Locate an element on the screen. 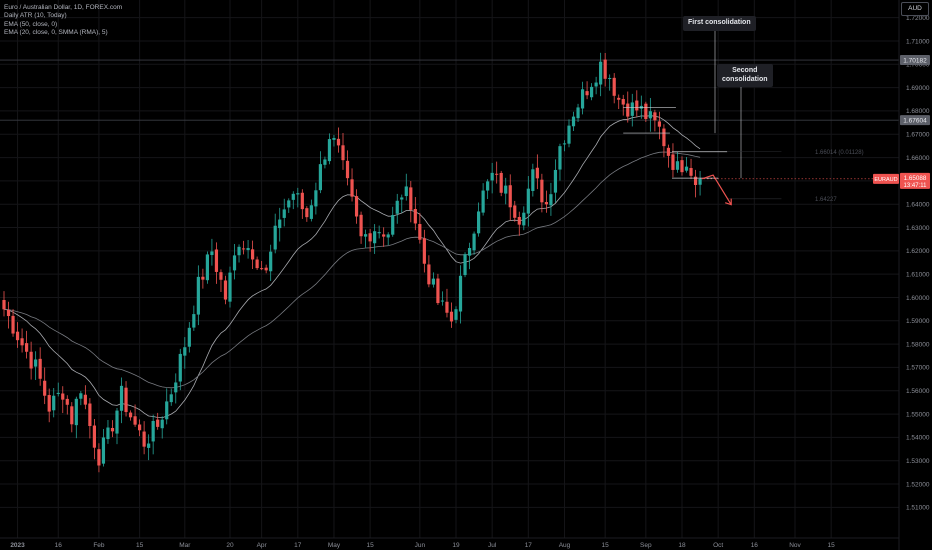 Image resolution: width=932 pixels, height=550 pixels. currency-label: AUD is located at coordinates (915, 9).